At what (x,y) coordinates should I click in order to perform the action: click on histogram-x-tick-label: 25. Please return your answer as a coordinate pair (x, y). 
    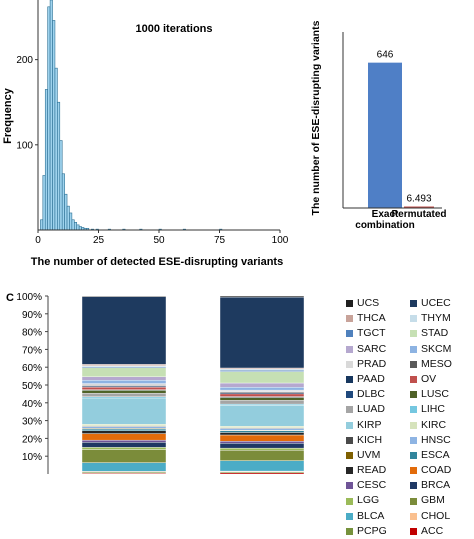
    Looking at the image, I should click on (99, 240).